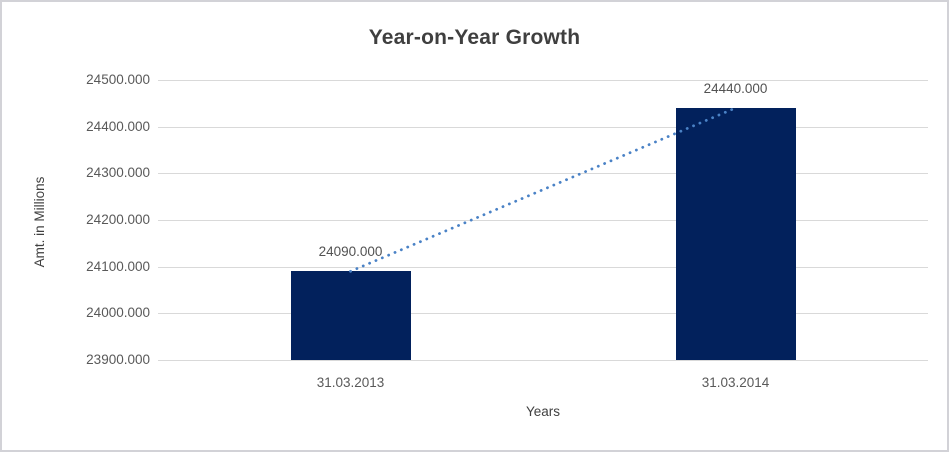 This screenshot has width=949, height=452. What do you see at coordinates (474, 37) in the screenshot?
I see `chart-title: Year-on-Year Growth` at bounding box center [474, 37].